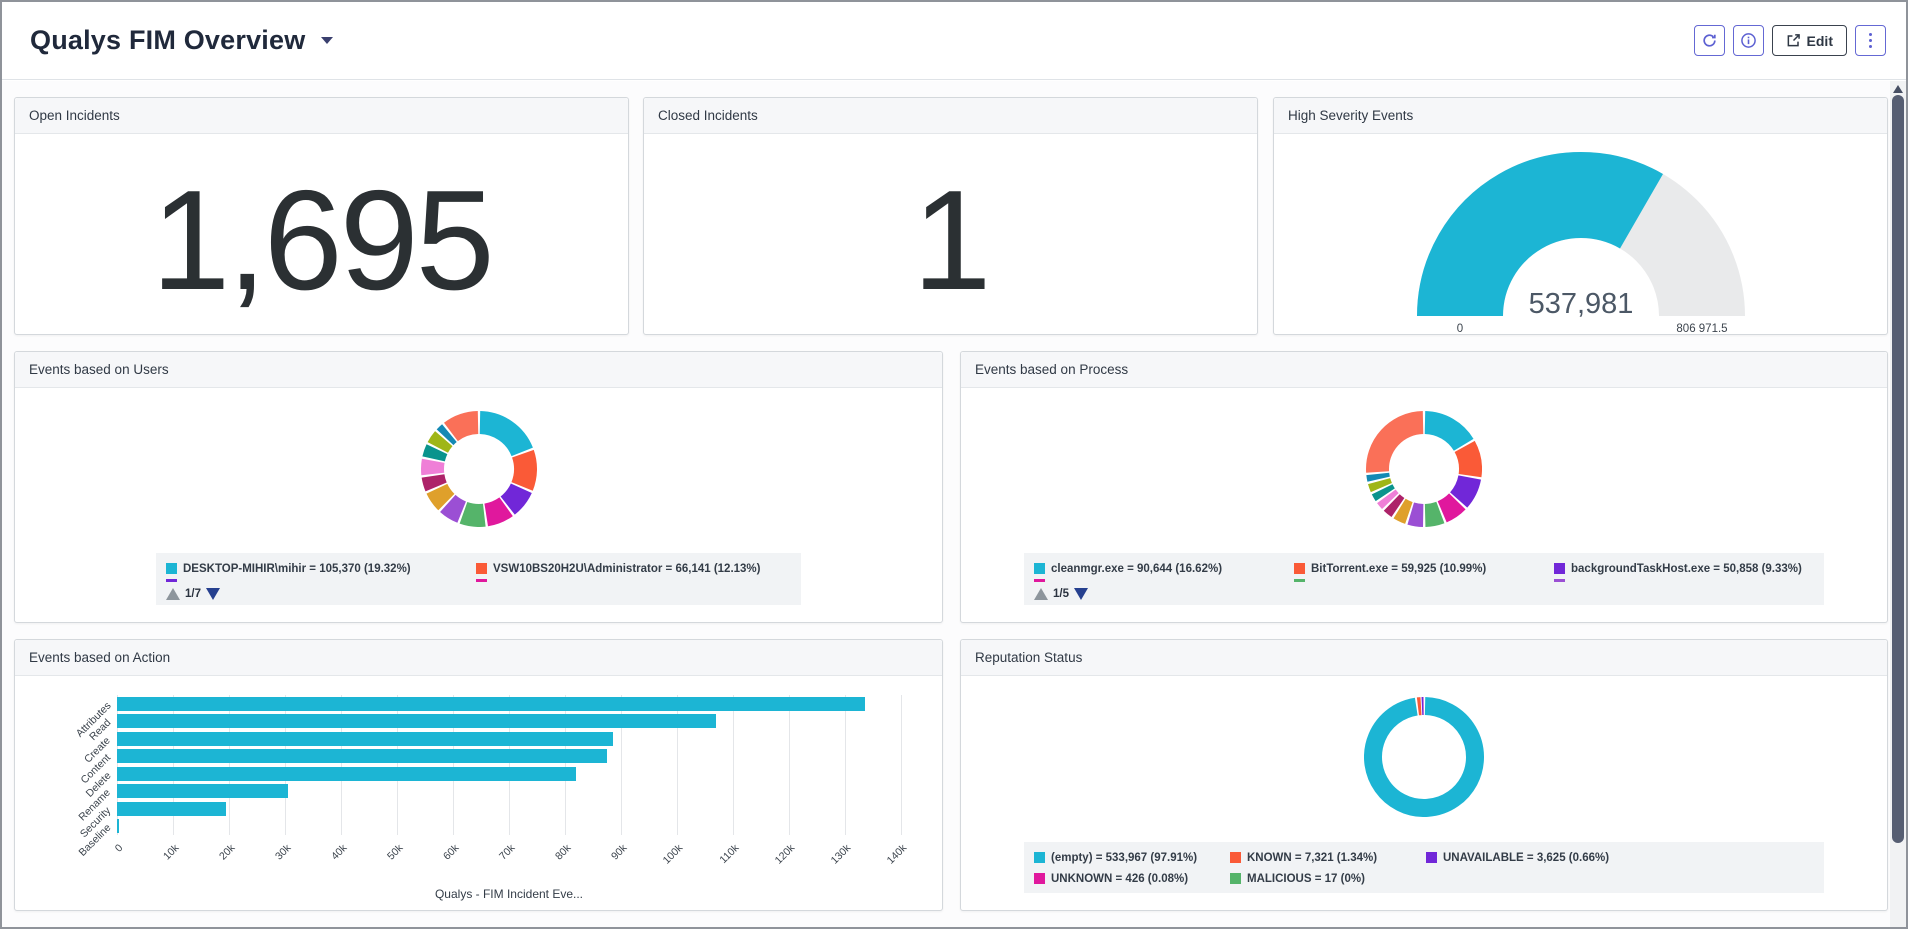 The image size is (1908, 929). I want to click on x-tick-label: 140k, so click(897, 854).